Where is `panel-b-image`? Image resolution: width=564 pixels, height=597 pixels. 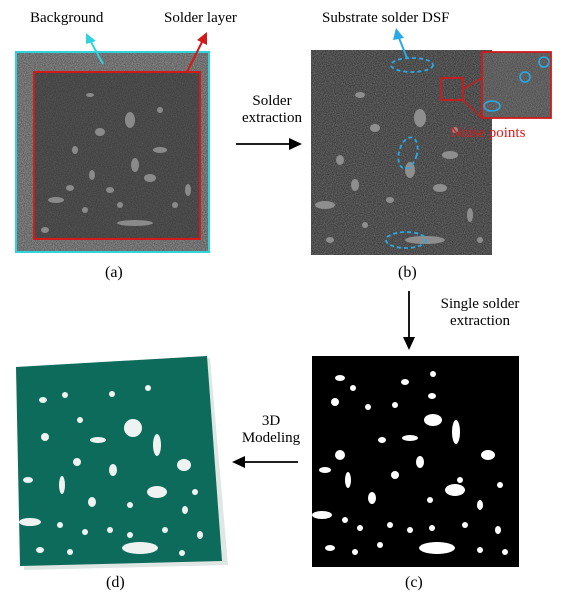 panel-b-image is located at coordinates (401, 152).